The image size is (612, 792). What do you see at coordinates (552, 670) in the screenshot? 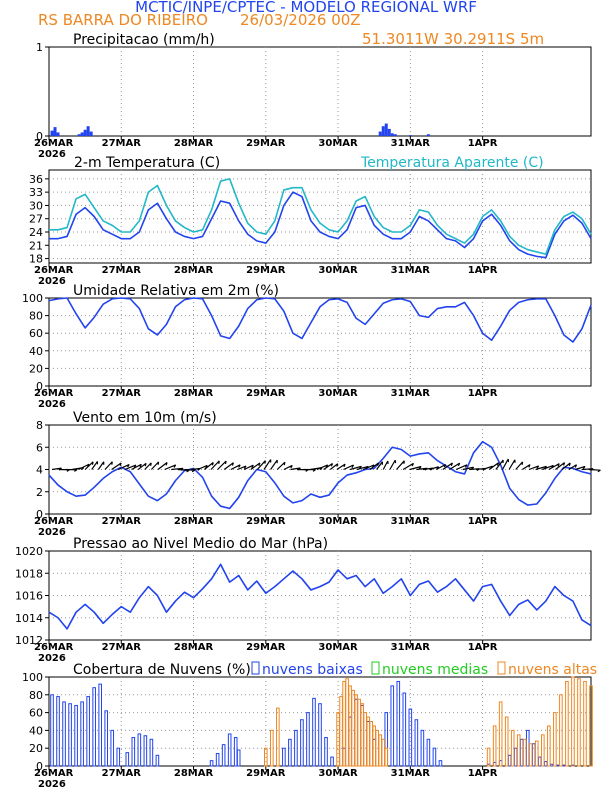
I see `legend-label: nuvens altas` at bounding box center [552, 670].